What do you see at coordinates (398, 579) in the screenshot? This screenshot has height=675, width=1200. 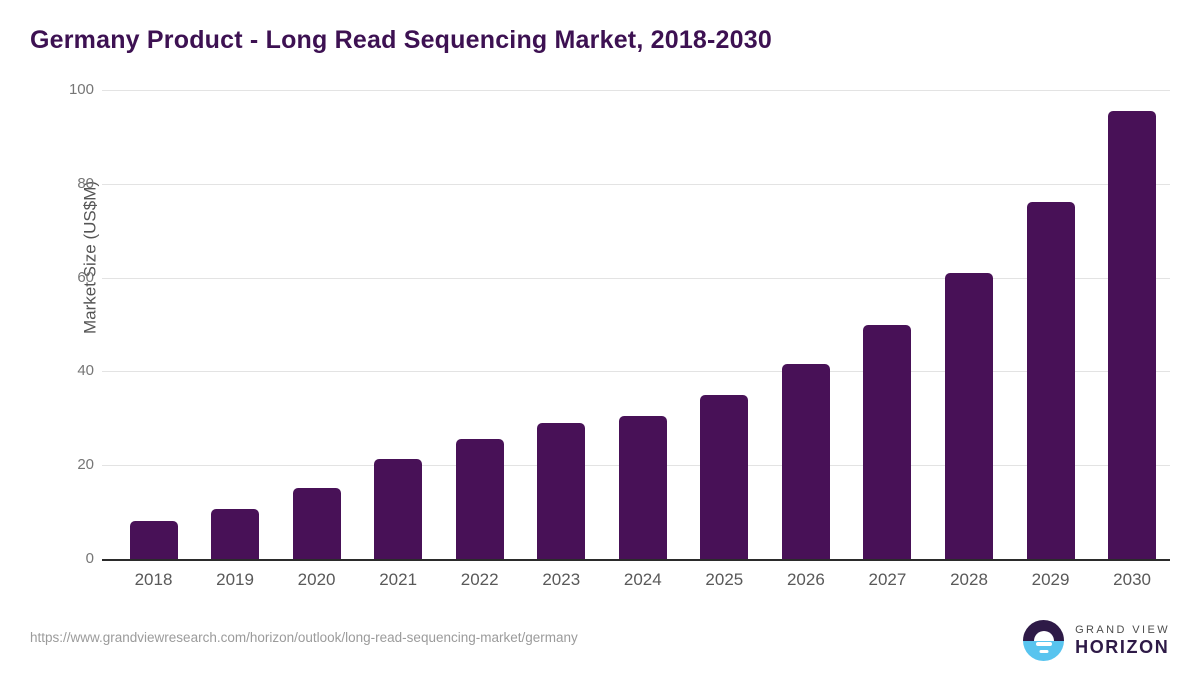 I see `x-tick-label-2021: 2021` at bounding box center [398, 579].